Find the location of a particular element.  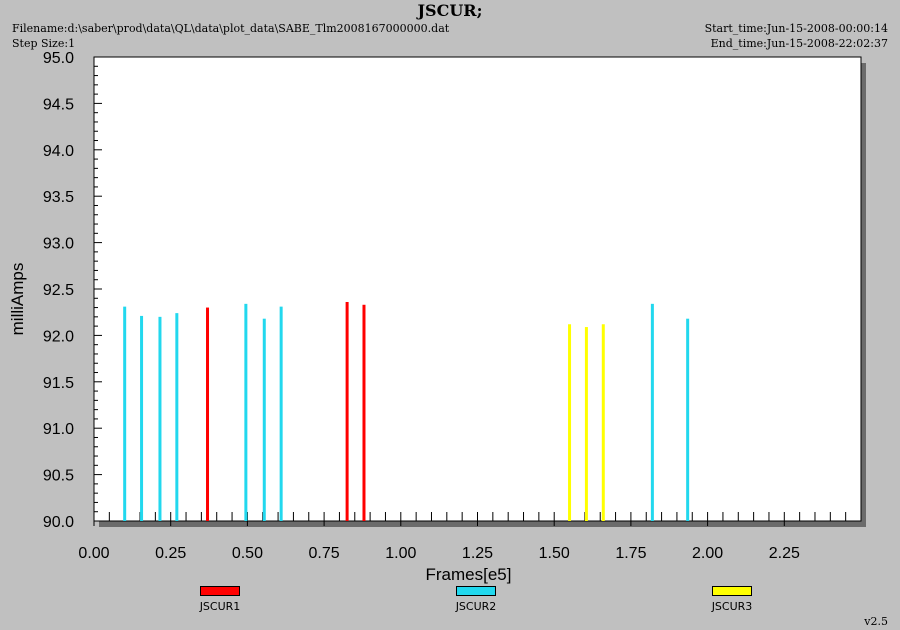

start-time-label: Start_time:Jun-15-2008-00:00:14 is located at coordinates (796, 28).